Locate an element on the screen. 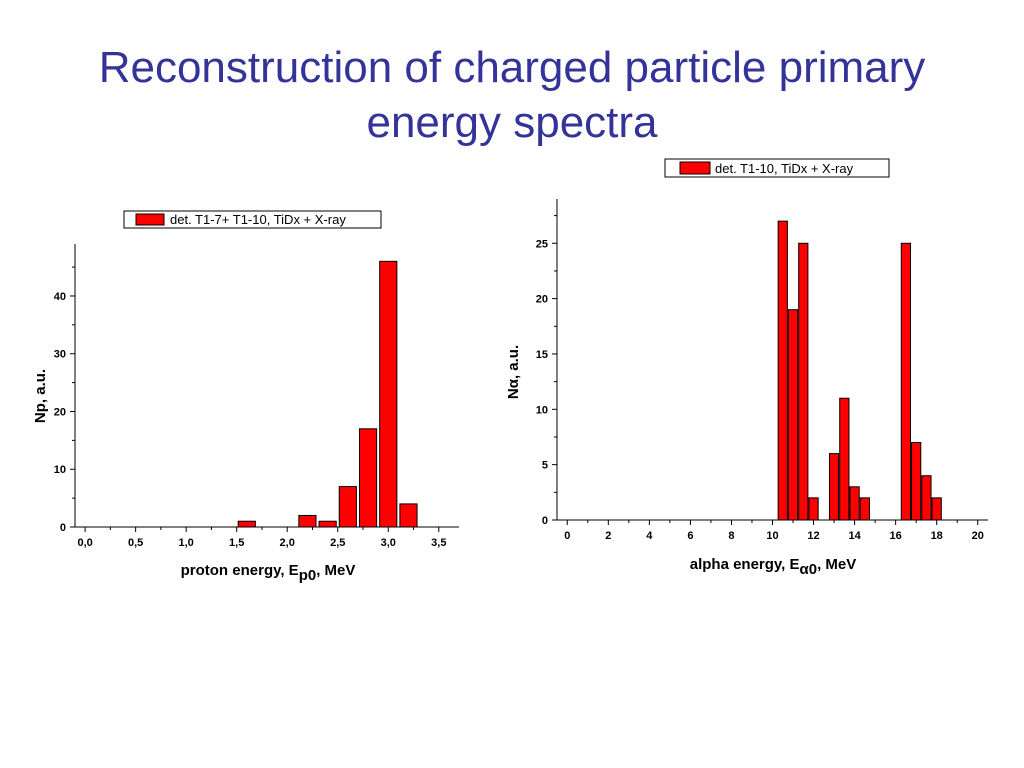  alpha-y-tick-label: 10 is located at coordinates (542, 410).